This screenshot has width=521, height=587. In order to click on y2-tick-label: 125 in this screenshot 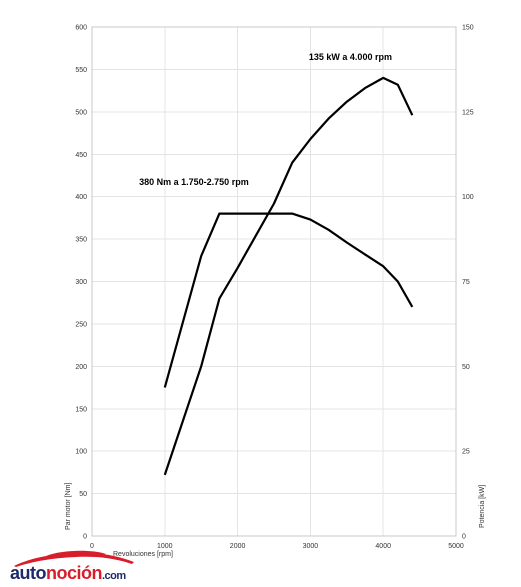, I will do `click(468, 112)`.